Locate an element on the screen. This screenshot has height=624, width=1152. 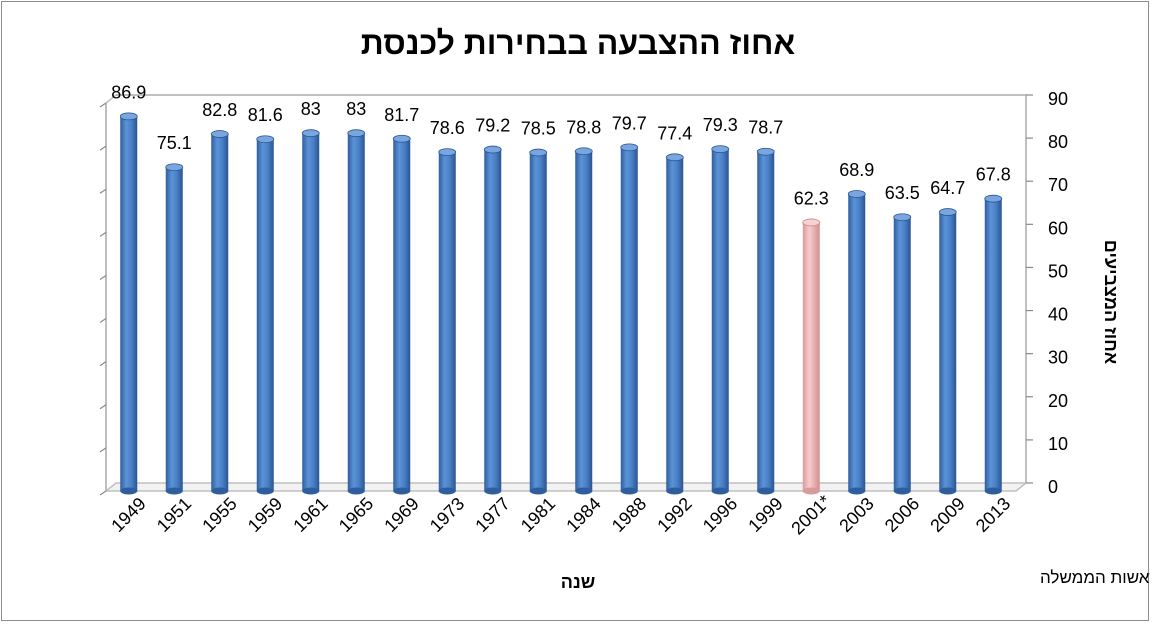
y-tick-label: 40 is located at coordinates (1058, 315).